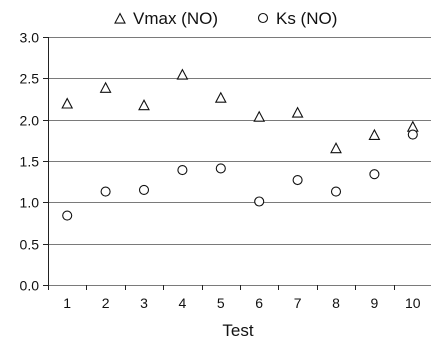  Describe the element at coordinates (30, 286) in the screenshot. I see `y-tick-label: 0.0` at that location.